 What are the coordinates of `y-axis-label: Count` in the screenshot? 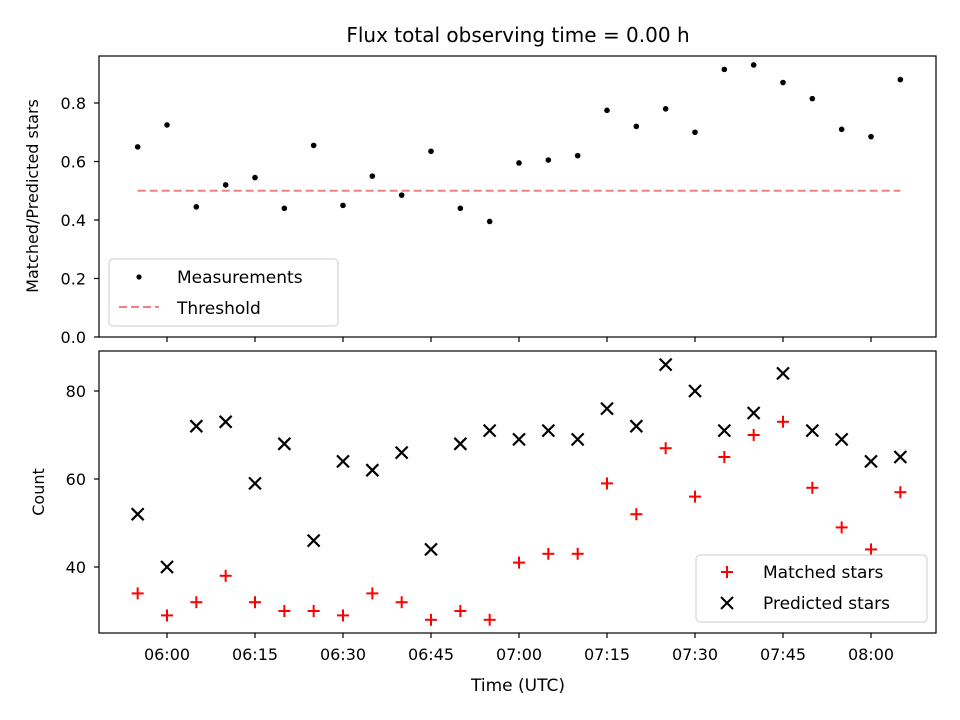 It's located at (38, 492).